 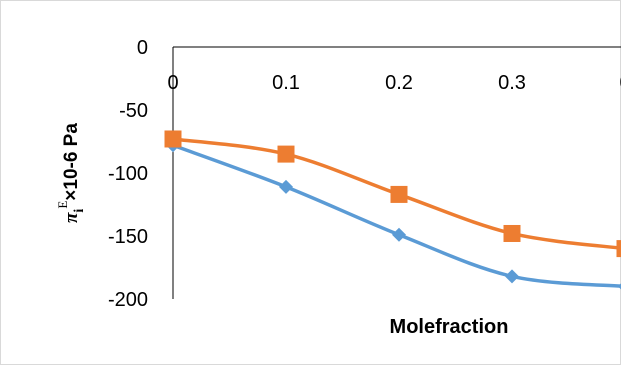 I want to click on x-tick-label: 0.1, so click(x=286, y=83).